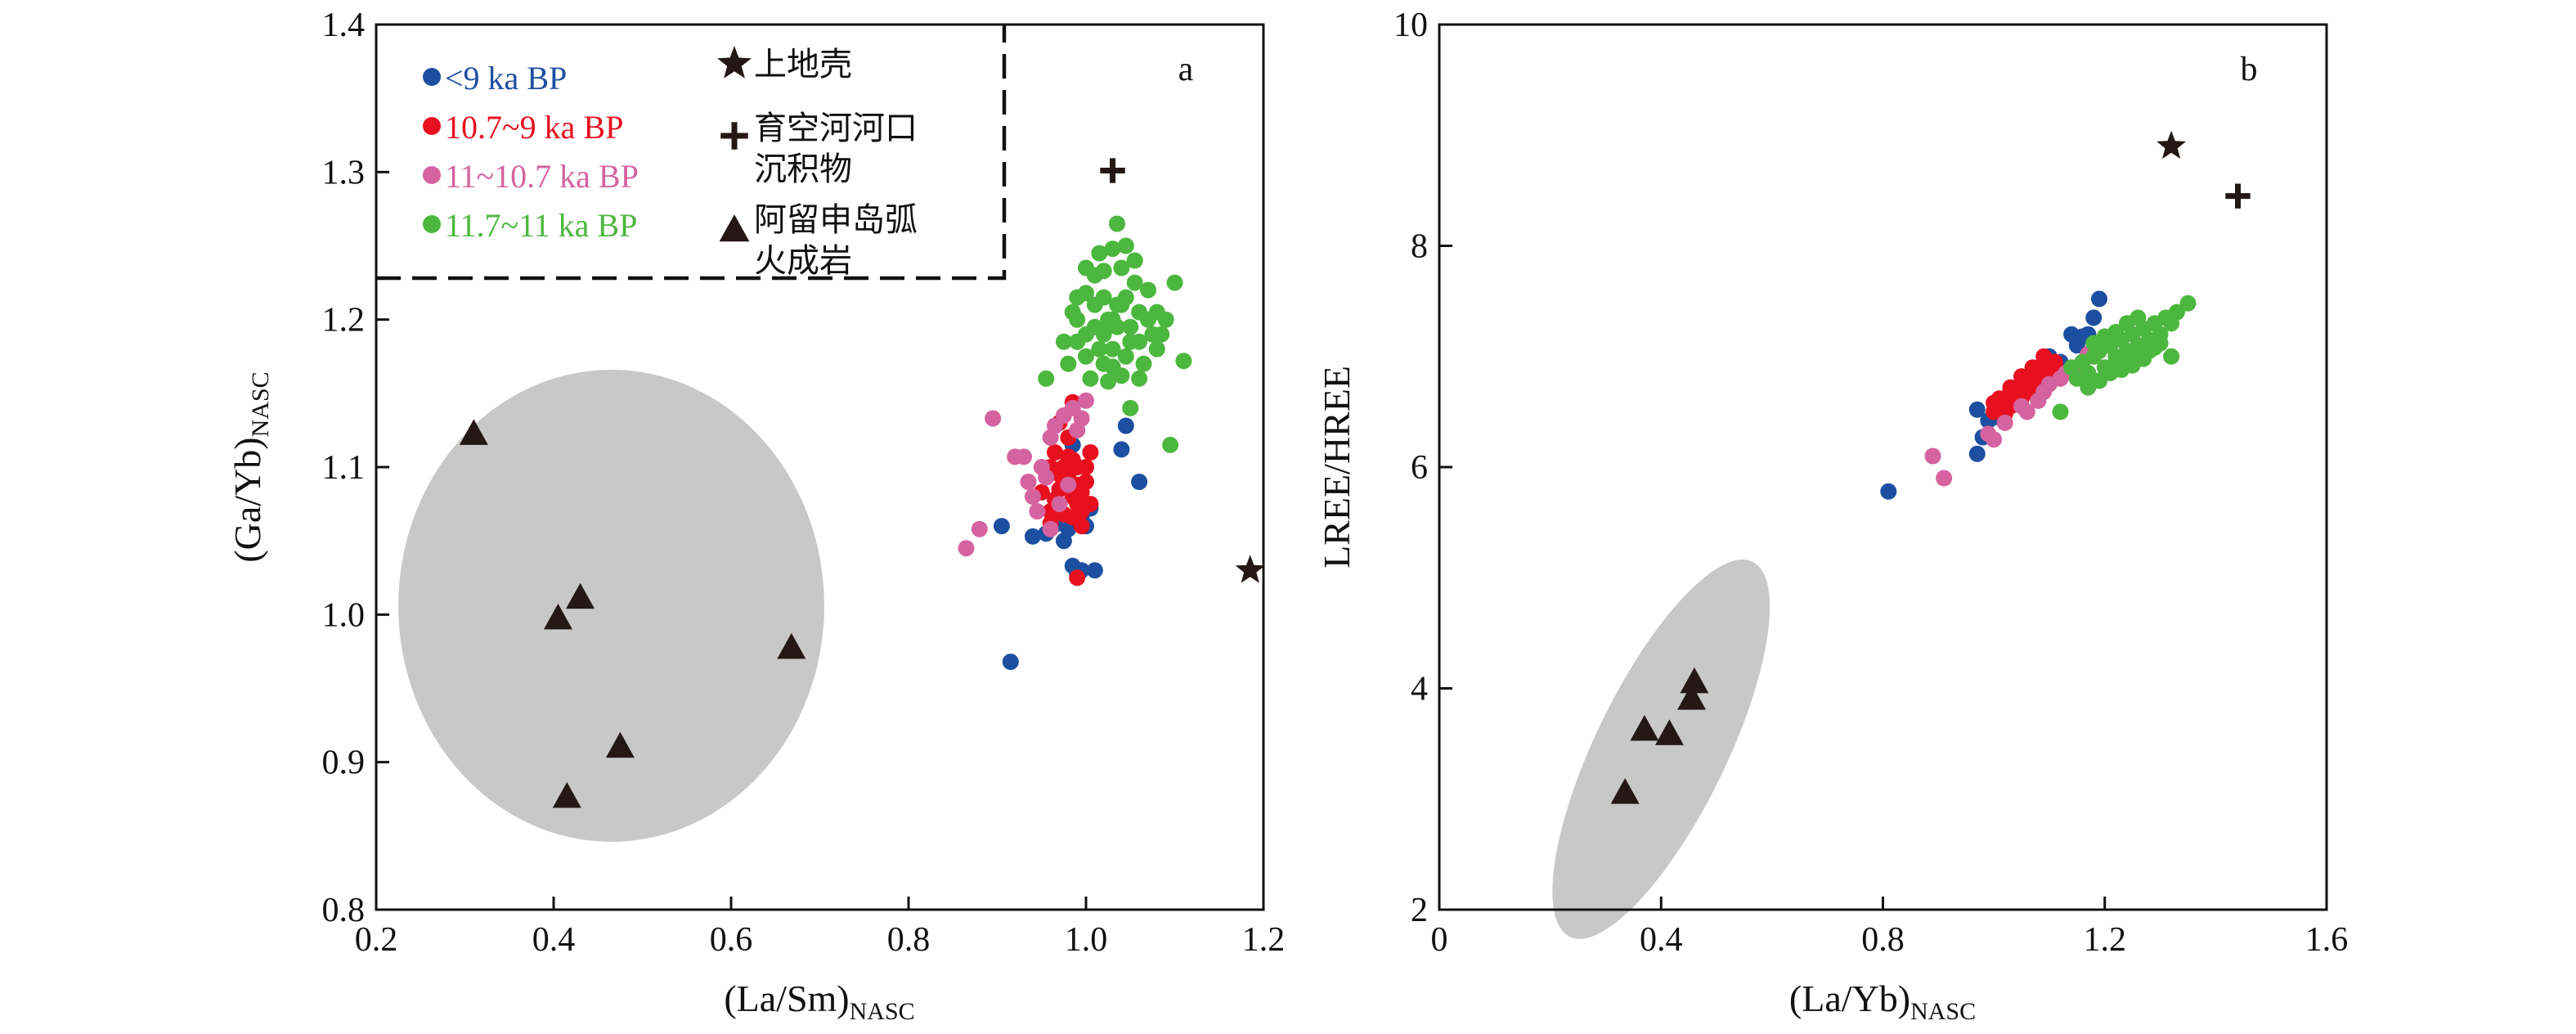 This screenshot has width=2576, height=1034. I want to click on y-tick-label: 2, so click(1419, 910).